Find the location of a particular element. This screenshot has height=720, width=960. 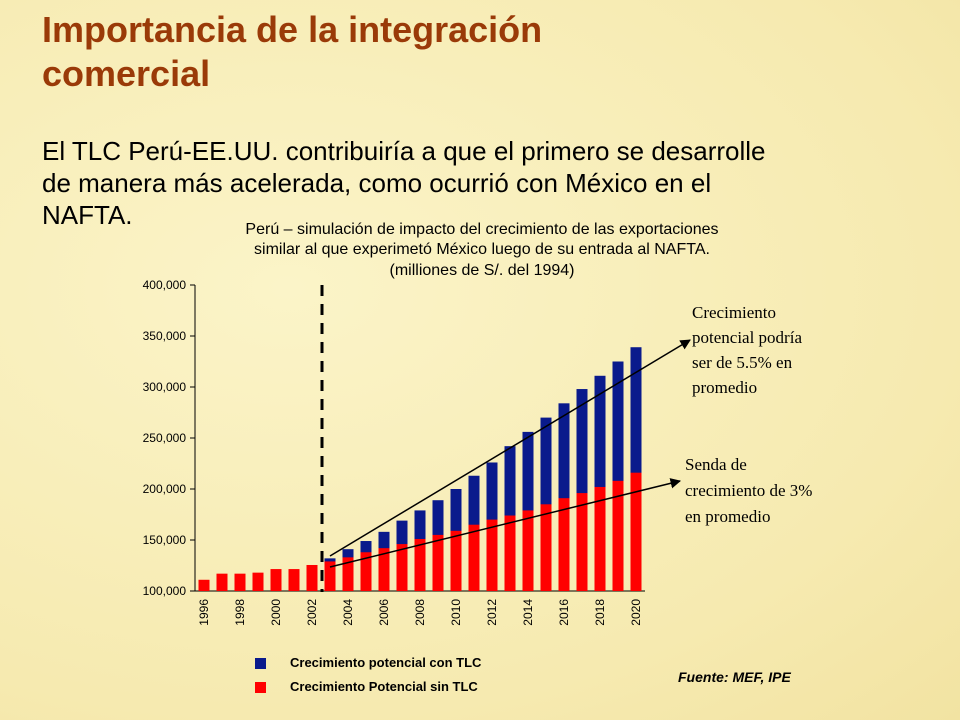

x-tick-label: 2020 is located at coordinates (636, 612).